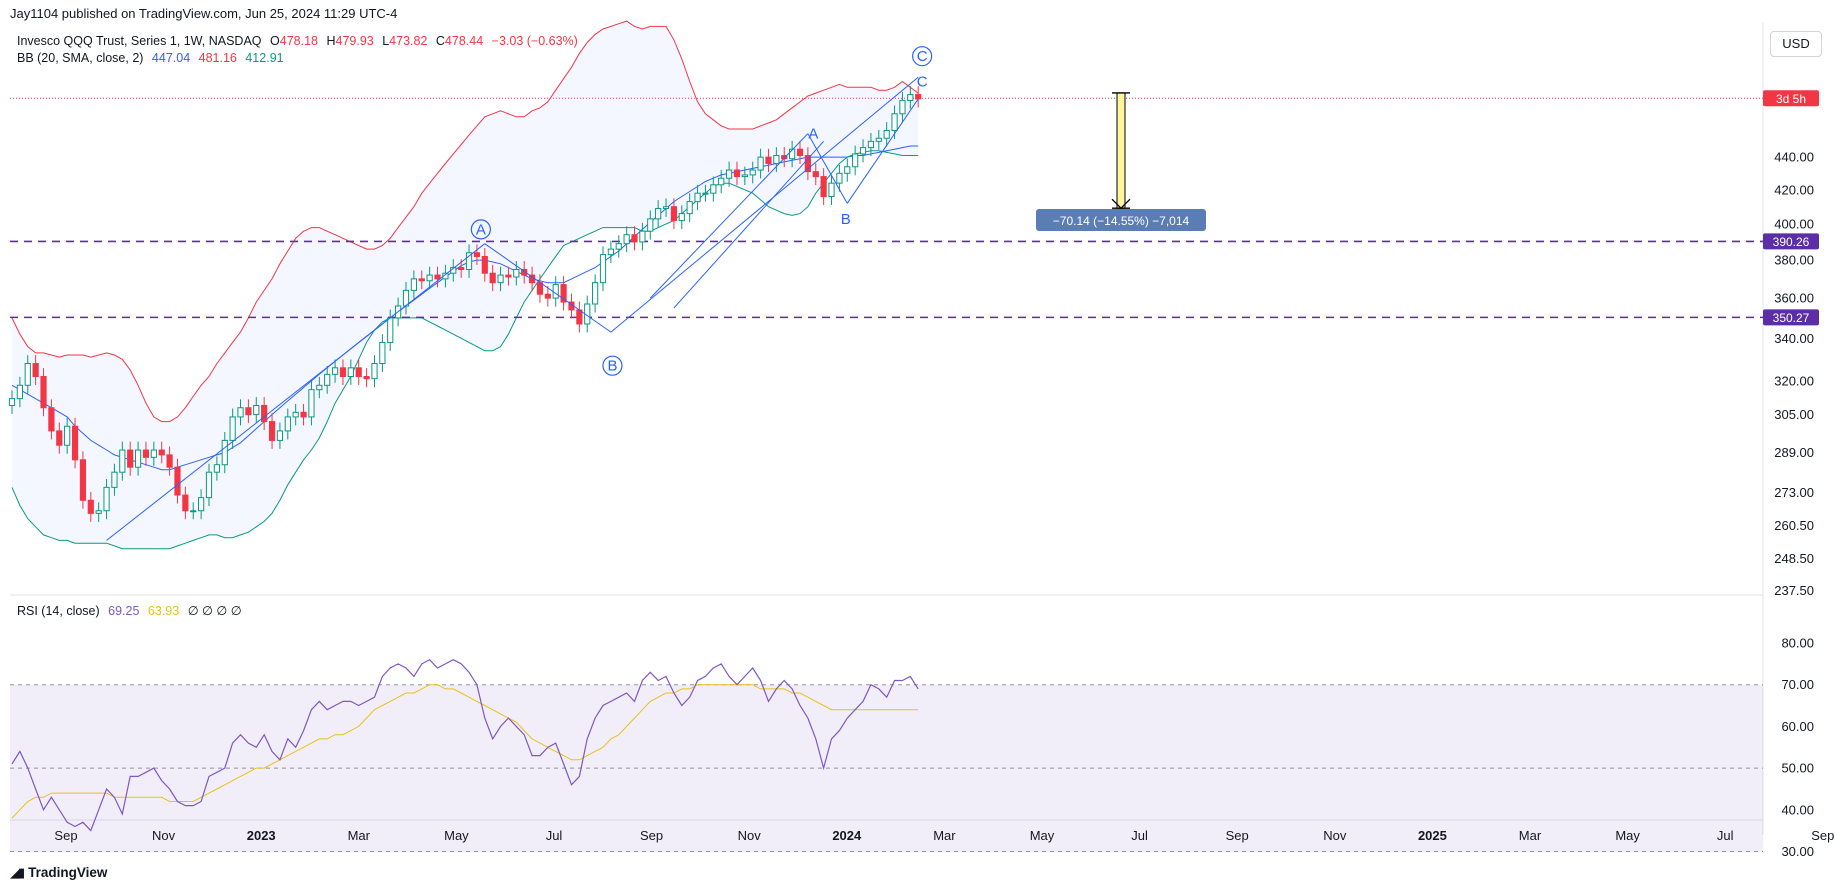  What do you see at coordinates (1797, 809) in the screenshot?
I see `rsi-tick-label: 40.00` at bounding box center [1797, 809].